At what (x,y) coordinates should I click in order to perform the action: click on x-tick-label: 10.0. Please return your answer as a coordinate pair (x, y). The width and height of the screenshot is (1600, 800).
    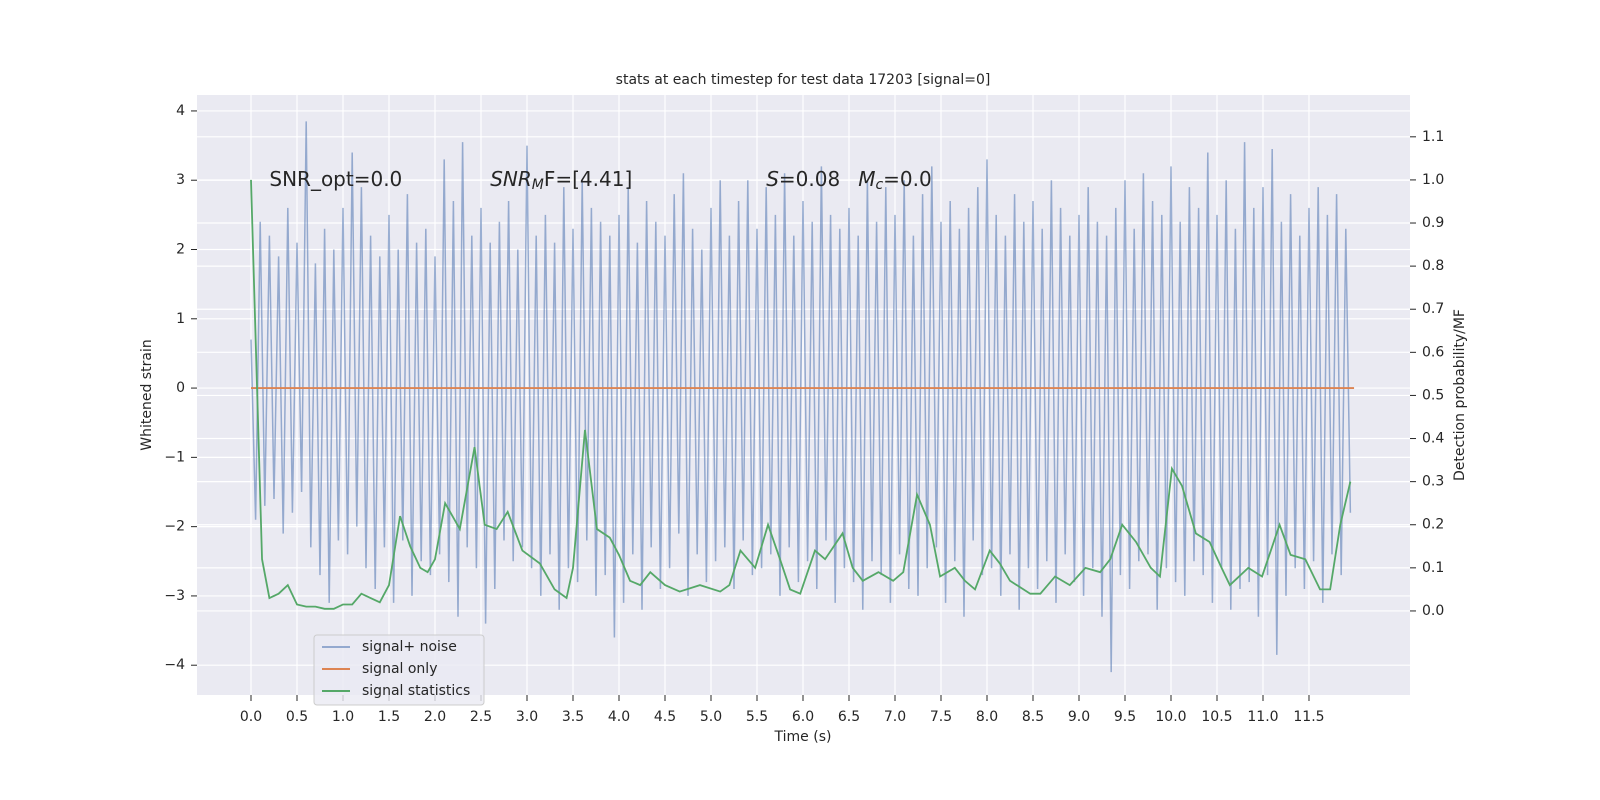
    Looking at the image, I should click on (1170, 717).